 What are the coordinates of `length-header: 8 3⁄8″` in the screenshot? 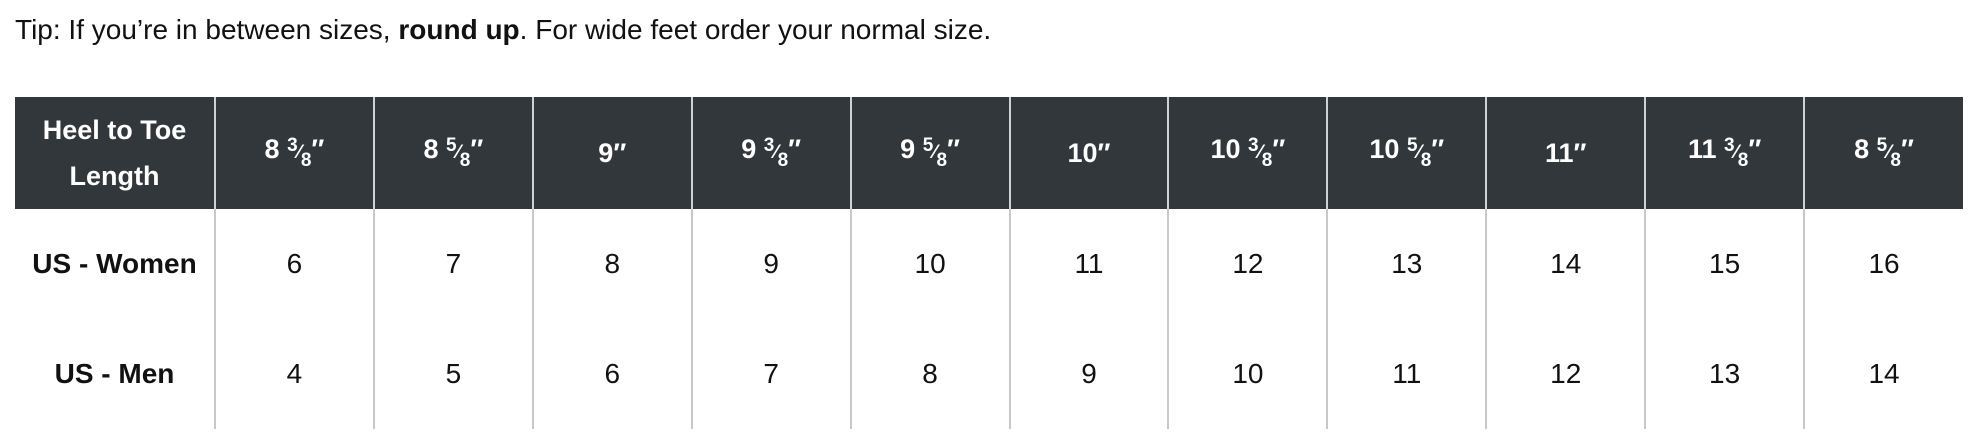 It's located at (294, 153).